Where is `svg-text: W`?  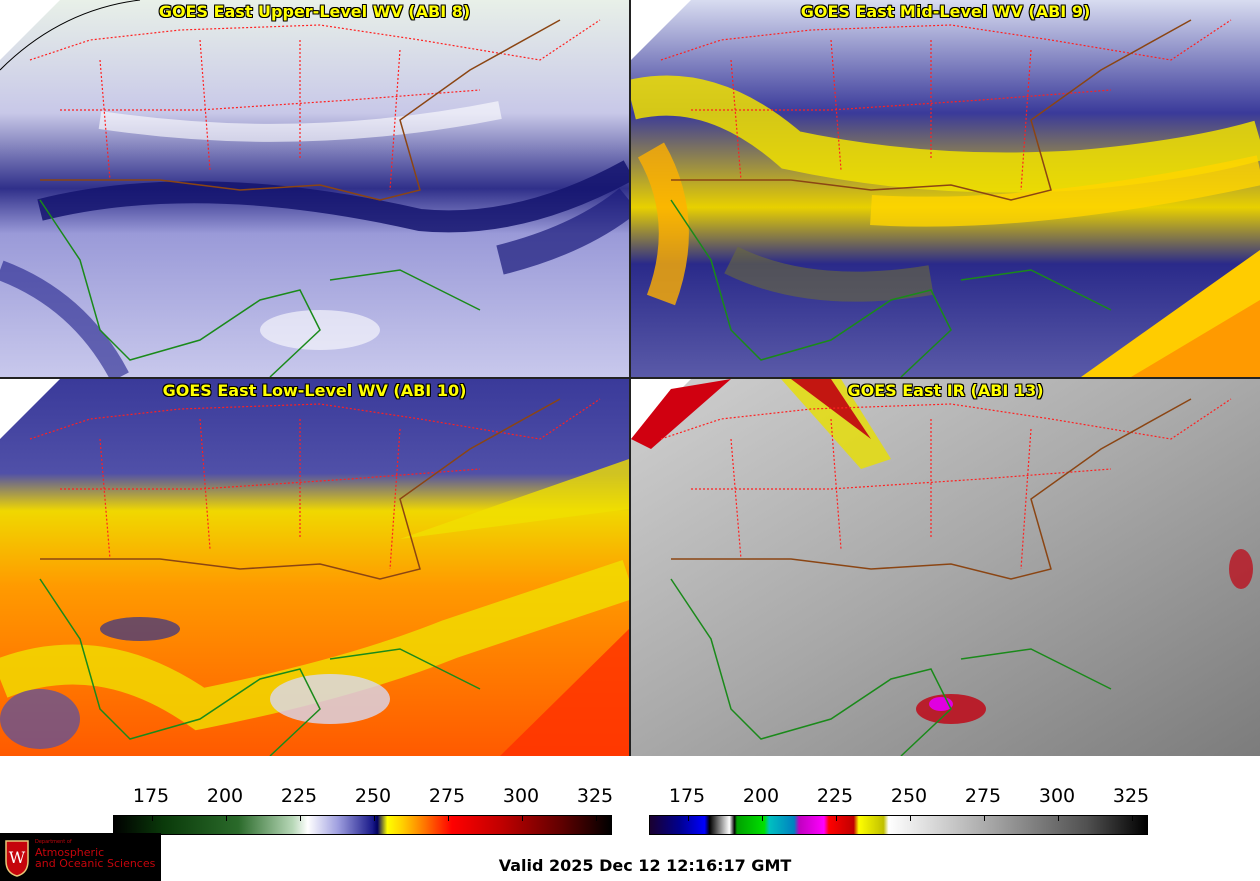 svg-text: W is located at coordinates (17, 857).